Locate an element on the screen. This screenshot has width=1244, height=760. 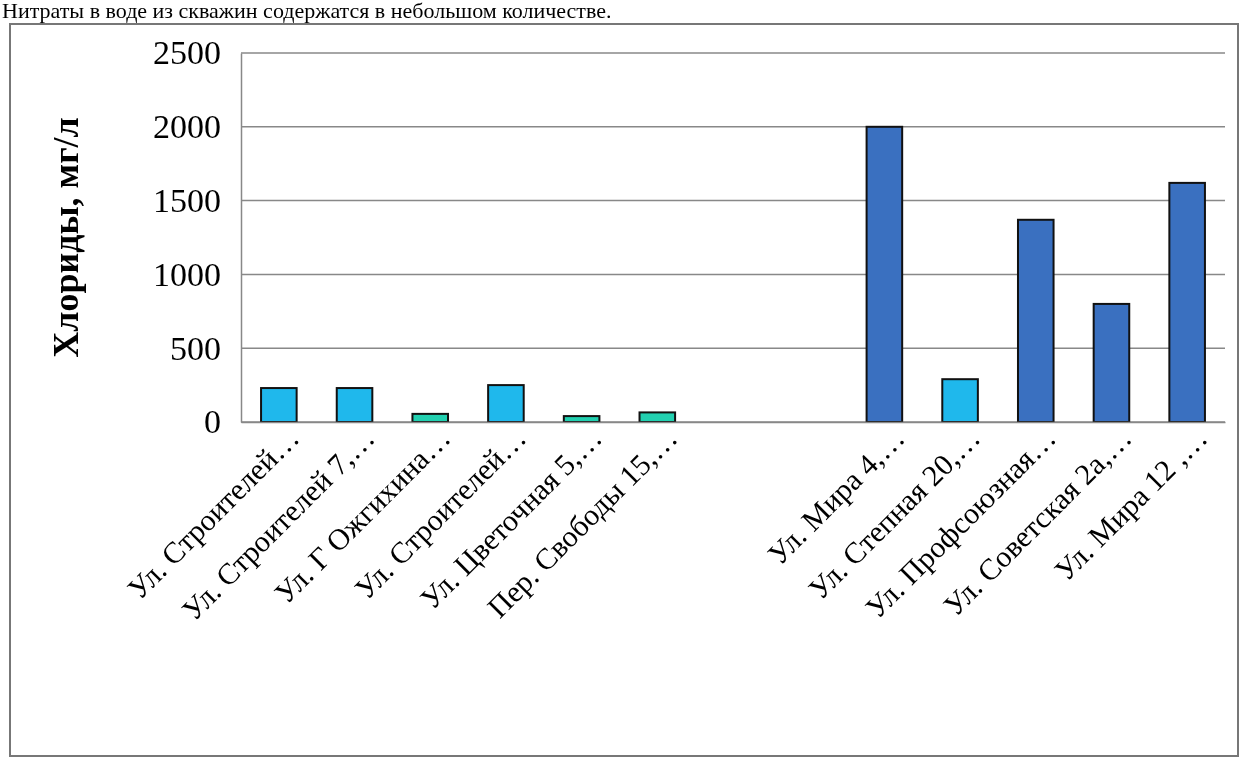
y-tick-label: 1000 is located at coordinates (187, 274).